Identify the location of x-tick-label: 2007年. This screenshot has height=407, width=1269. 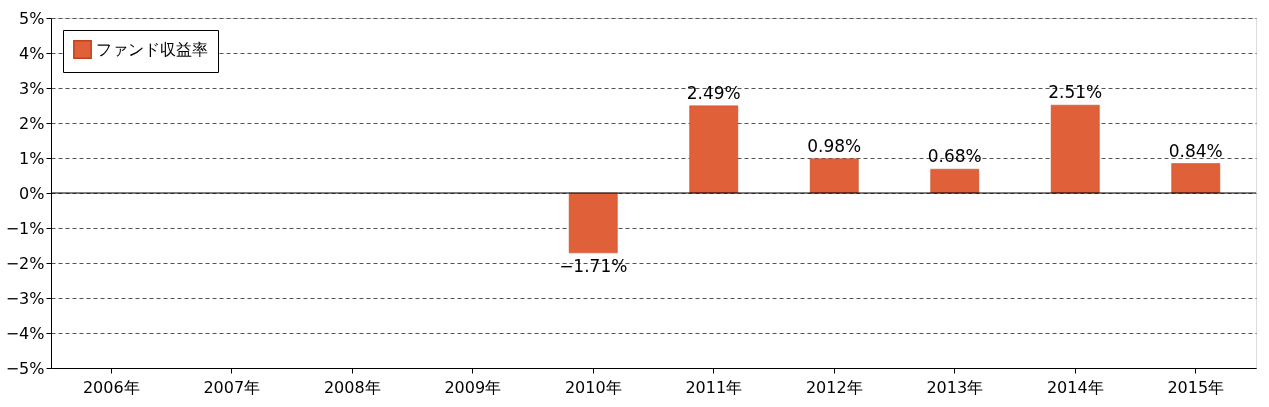
(232, 387).